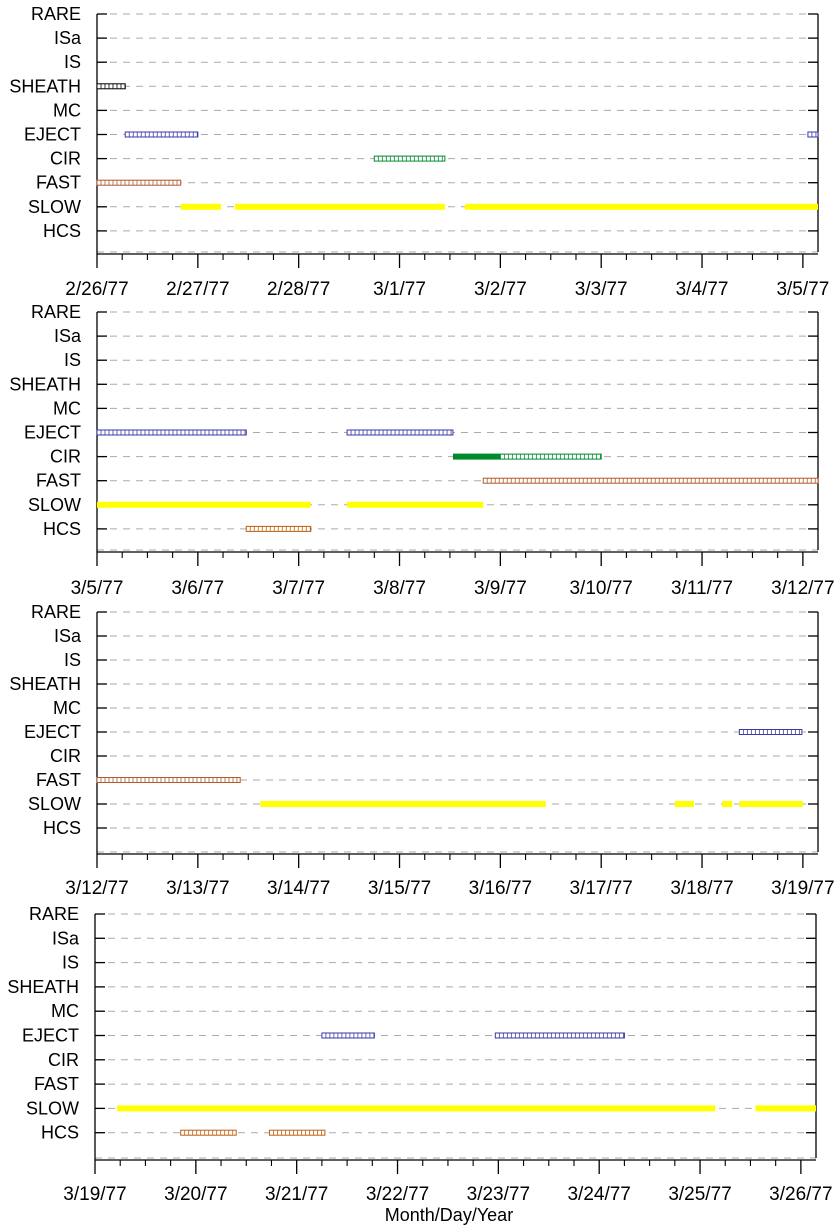 The image size is (838, 1231). Describe the element at coordinates (702, 289) in the screenshot. I see `x-tick-label: 3/4/77` at that location.